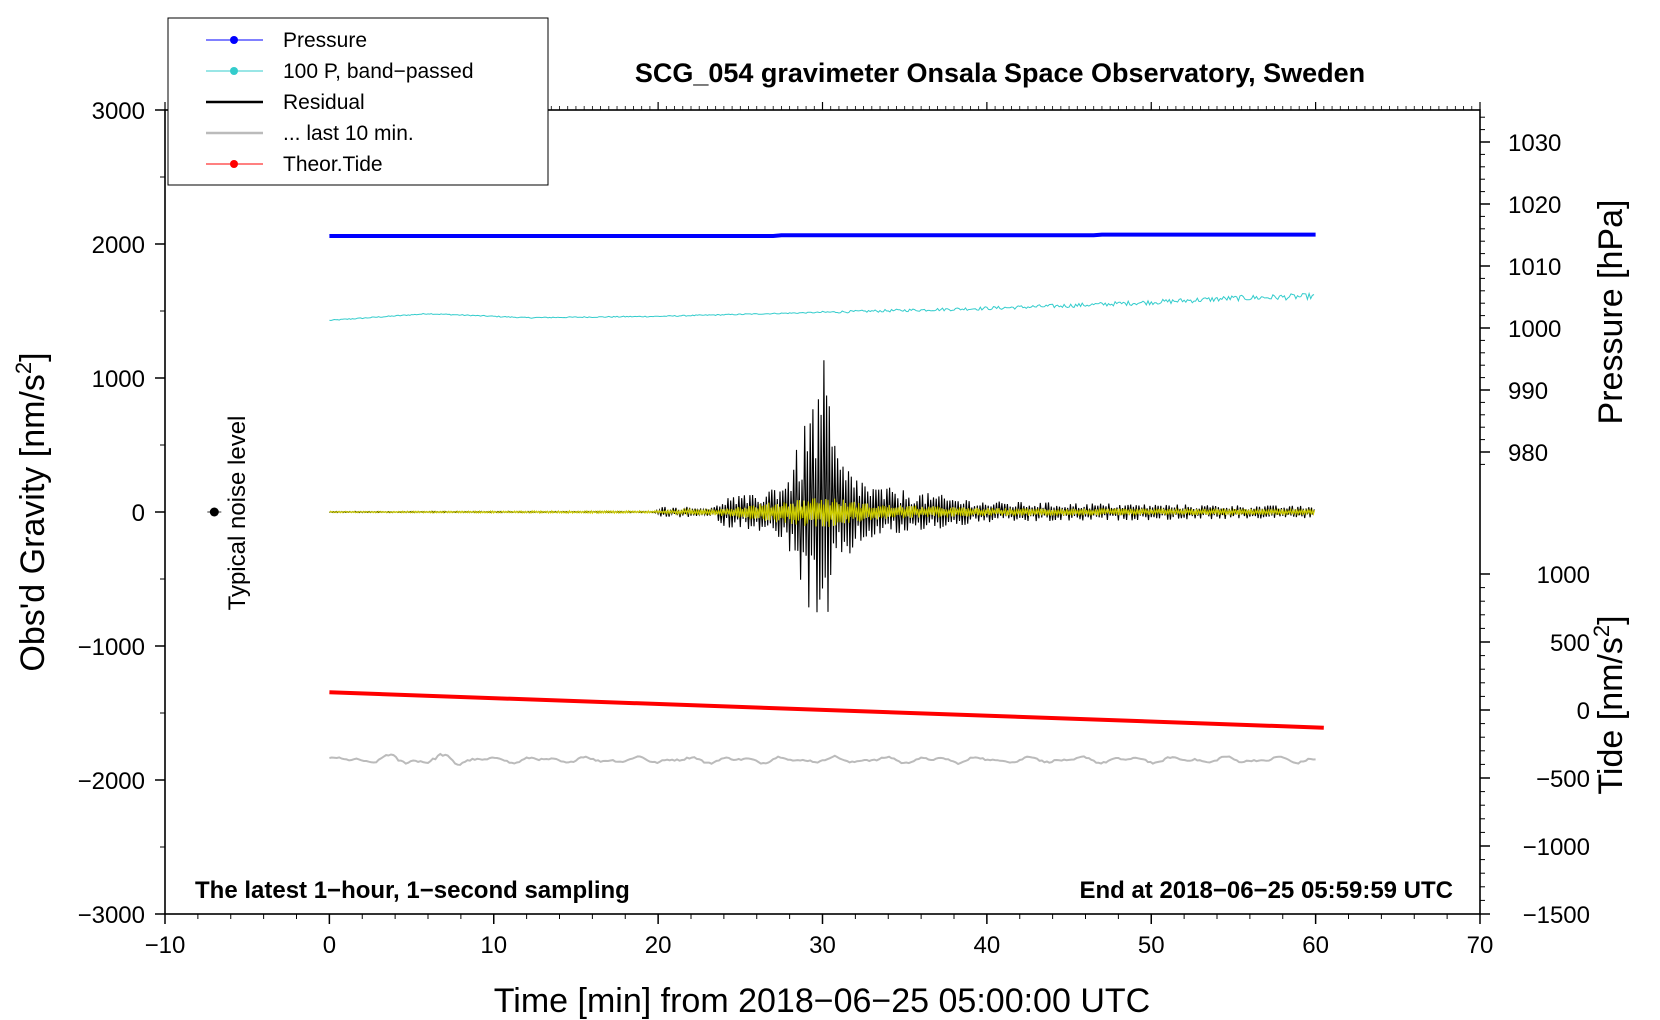 This screenshot has width=1660, height=1020. I want to click on series-pressure, so click(822, 235).